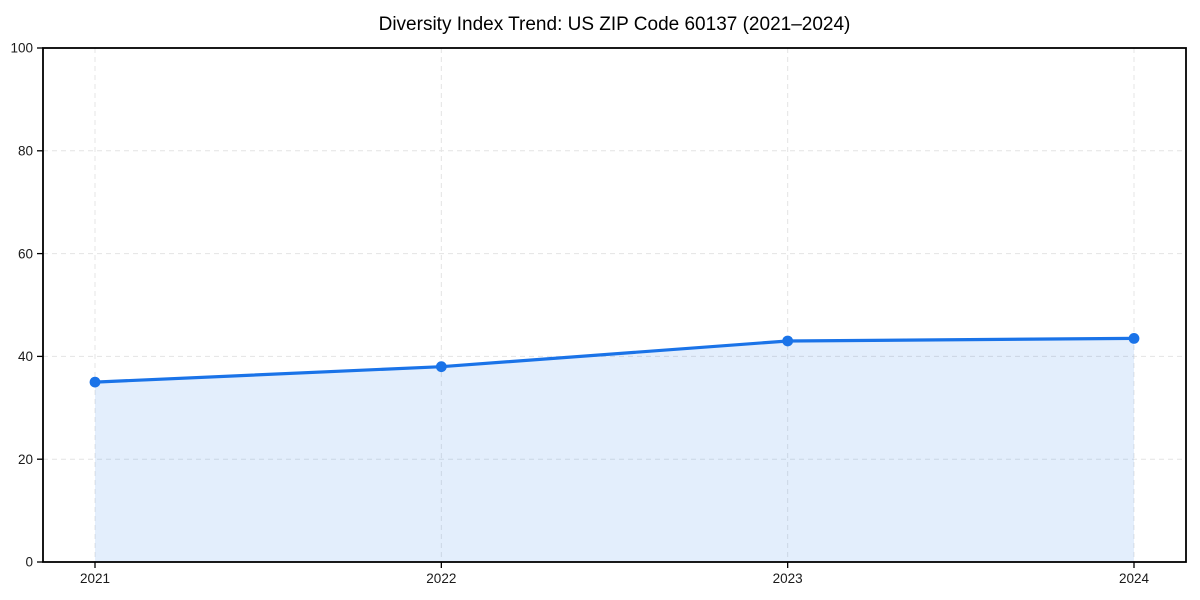 The width and height of the screenshot is (1200, 600). I want to click on y-tick-label: 0, so click(29, 562).